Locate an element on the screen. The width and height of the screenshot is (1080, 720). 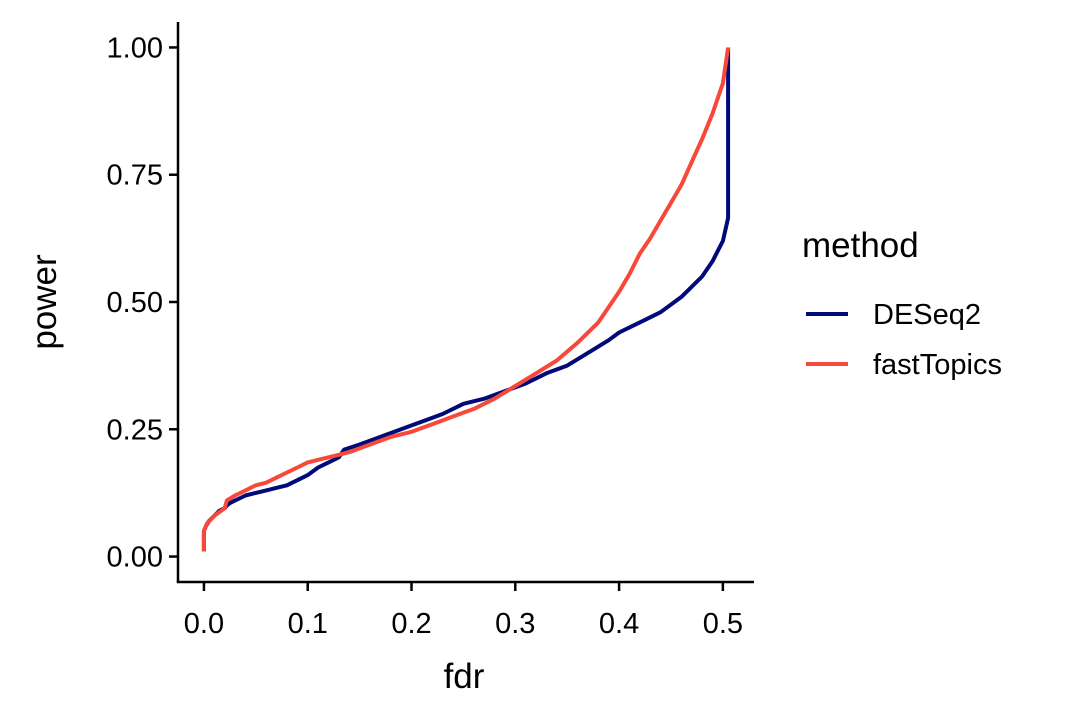
legend-label-fasttopics: fastTopics is located at coordinates (937, 365).